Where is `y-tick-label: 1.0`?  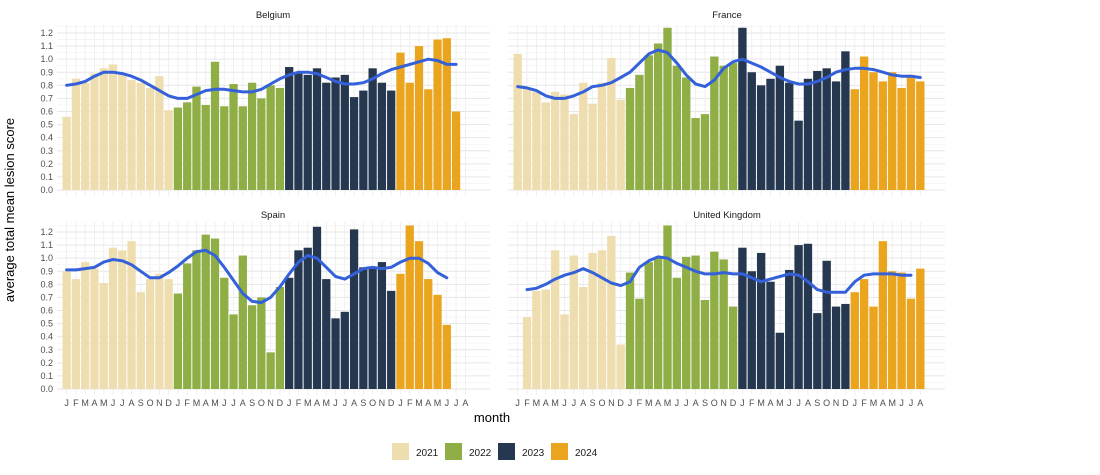
y-tick-label: 1.0 is located at coordinates (46, 59).